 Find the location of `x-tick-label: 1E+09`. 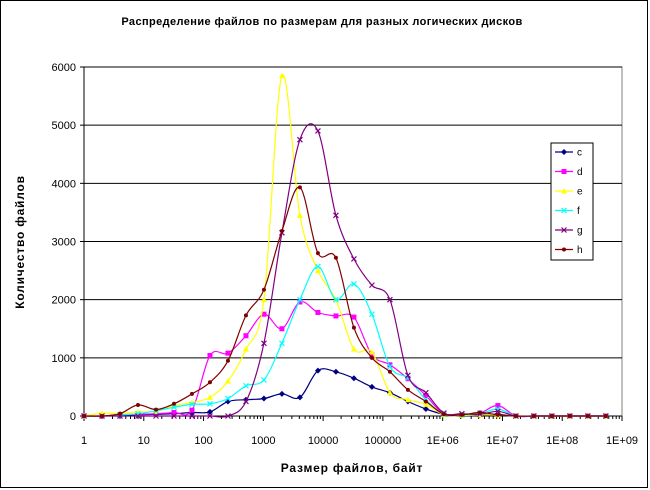

x-tick-label: 1E+09 is located at coordinates (622, 441).